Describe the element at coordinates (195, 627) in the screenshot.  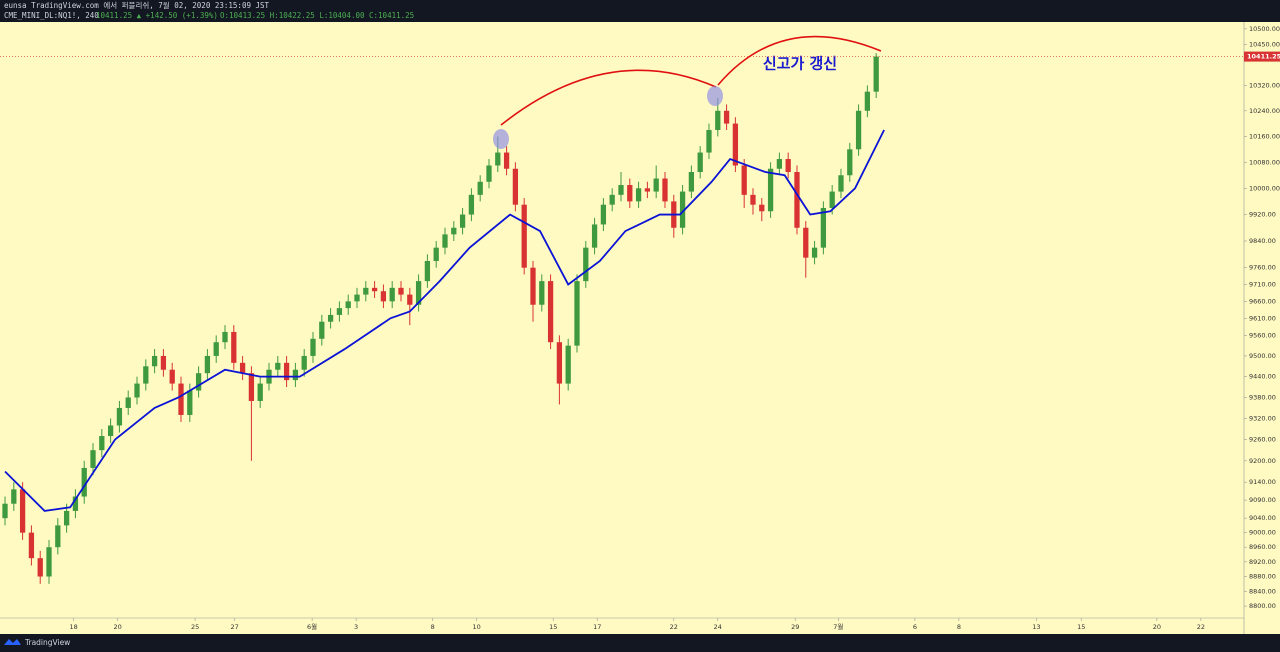
I see `x-tick-label: 25` at that location.